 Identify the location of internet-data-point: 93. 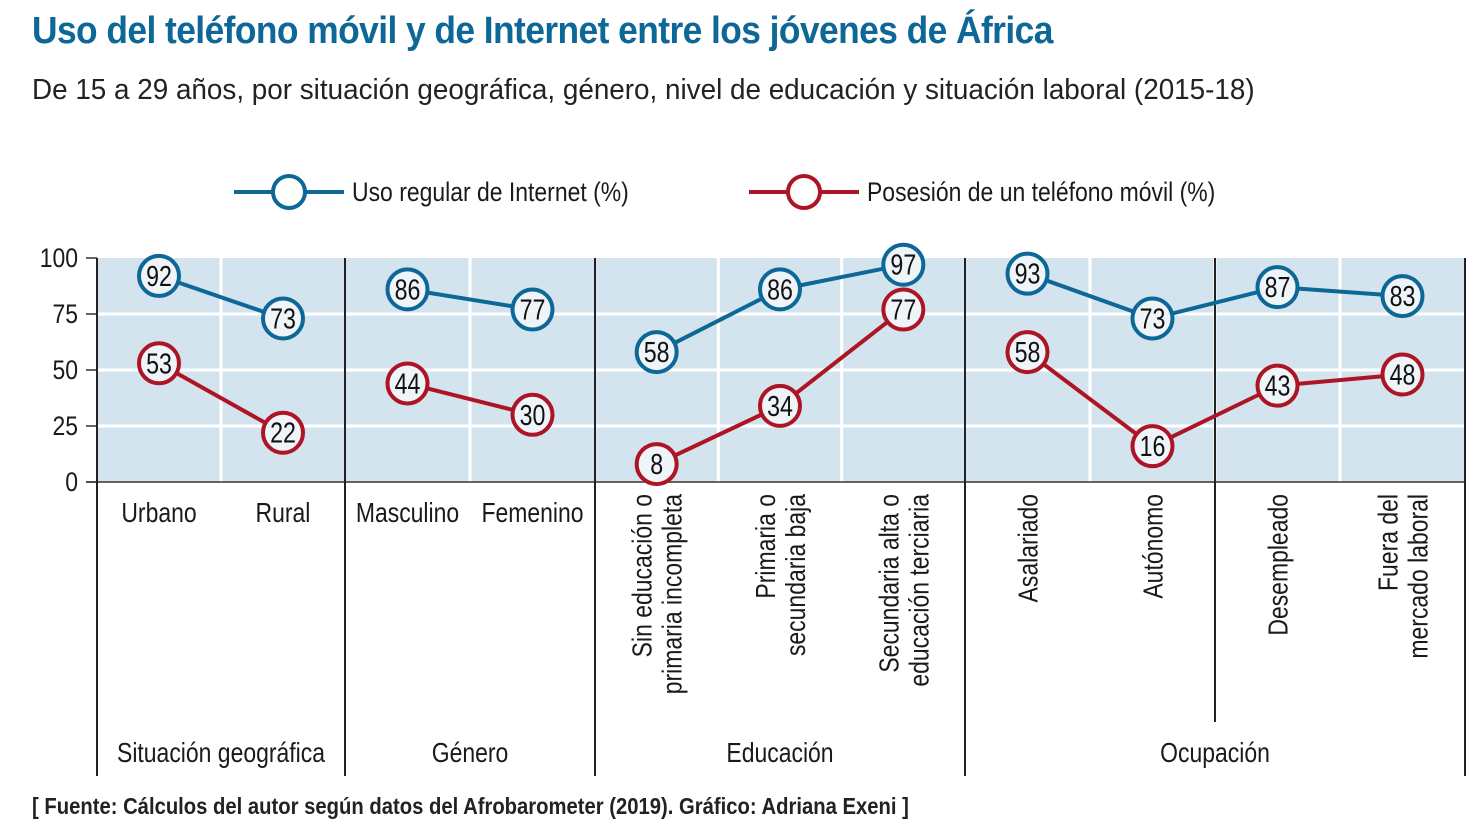
(1027, 273).